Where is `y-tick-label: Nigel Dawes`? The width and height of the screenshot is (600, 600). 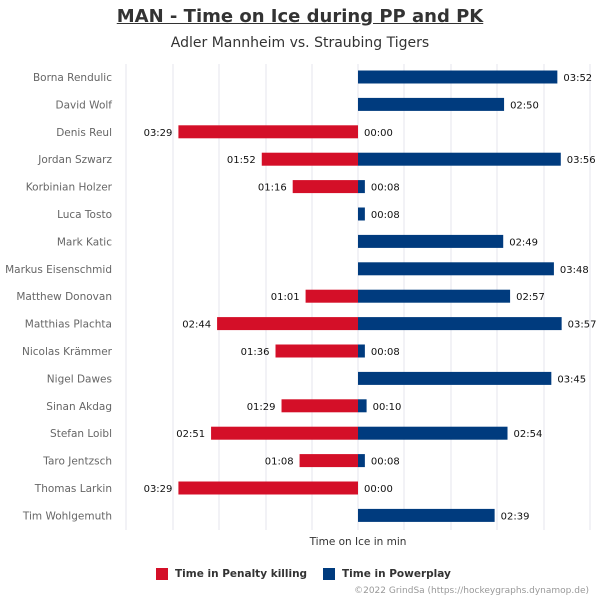
y-tick-label: Nigel Dawes is located at coordinates (79, 379).